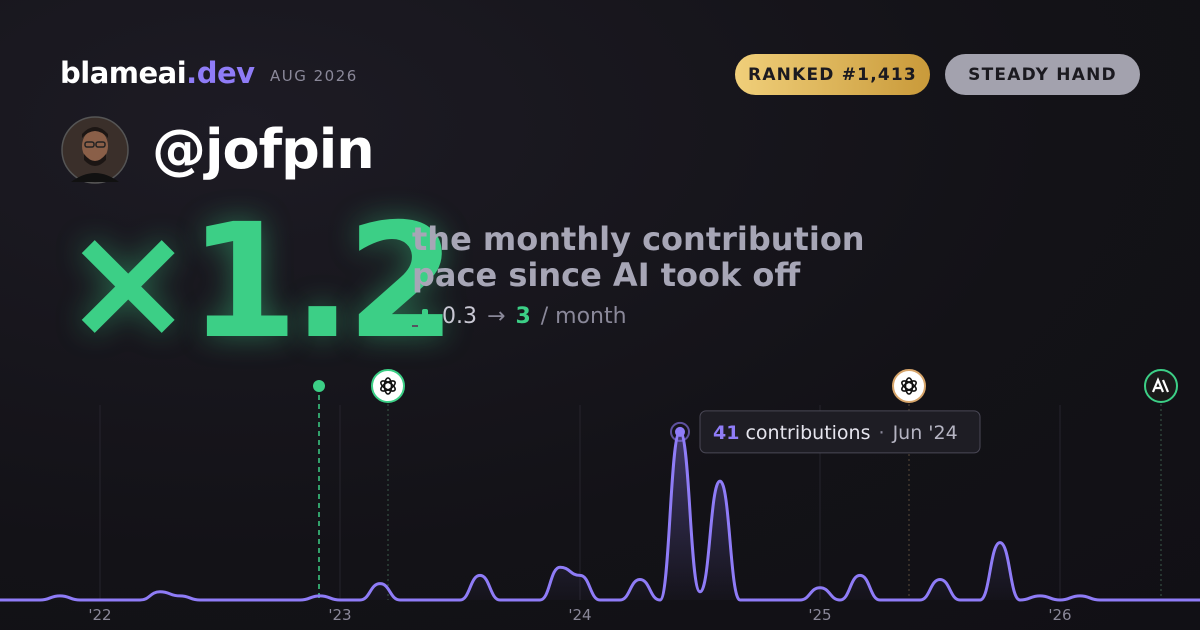 The image size is (1200, 630). I want to click on pace-arrow: →, so click(496, 316).